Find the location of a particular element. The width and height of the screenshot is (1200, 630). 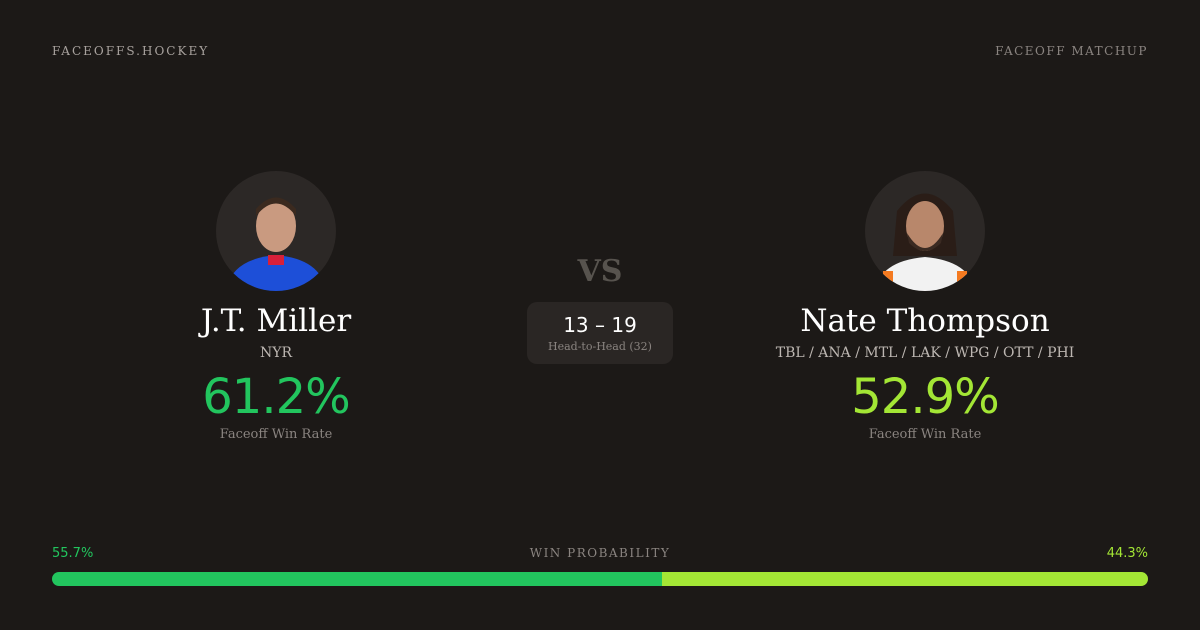

win-probability-section: 55.7% WIN PROBABILITY 44.3% is located at coordinates (600, 566).